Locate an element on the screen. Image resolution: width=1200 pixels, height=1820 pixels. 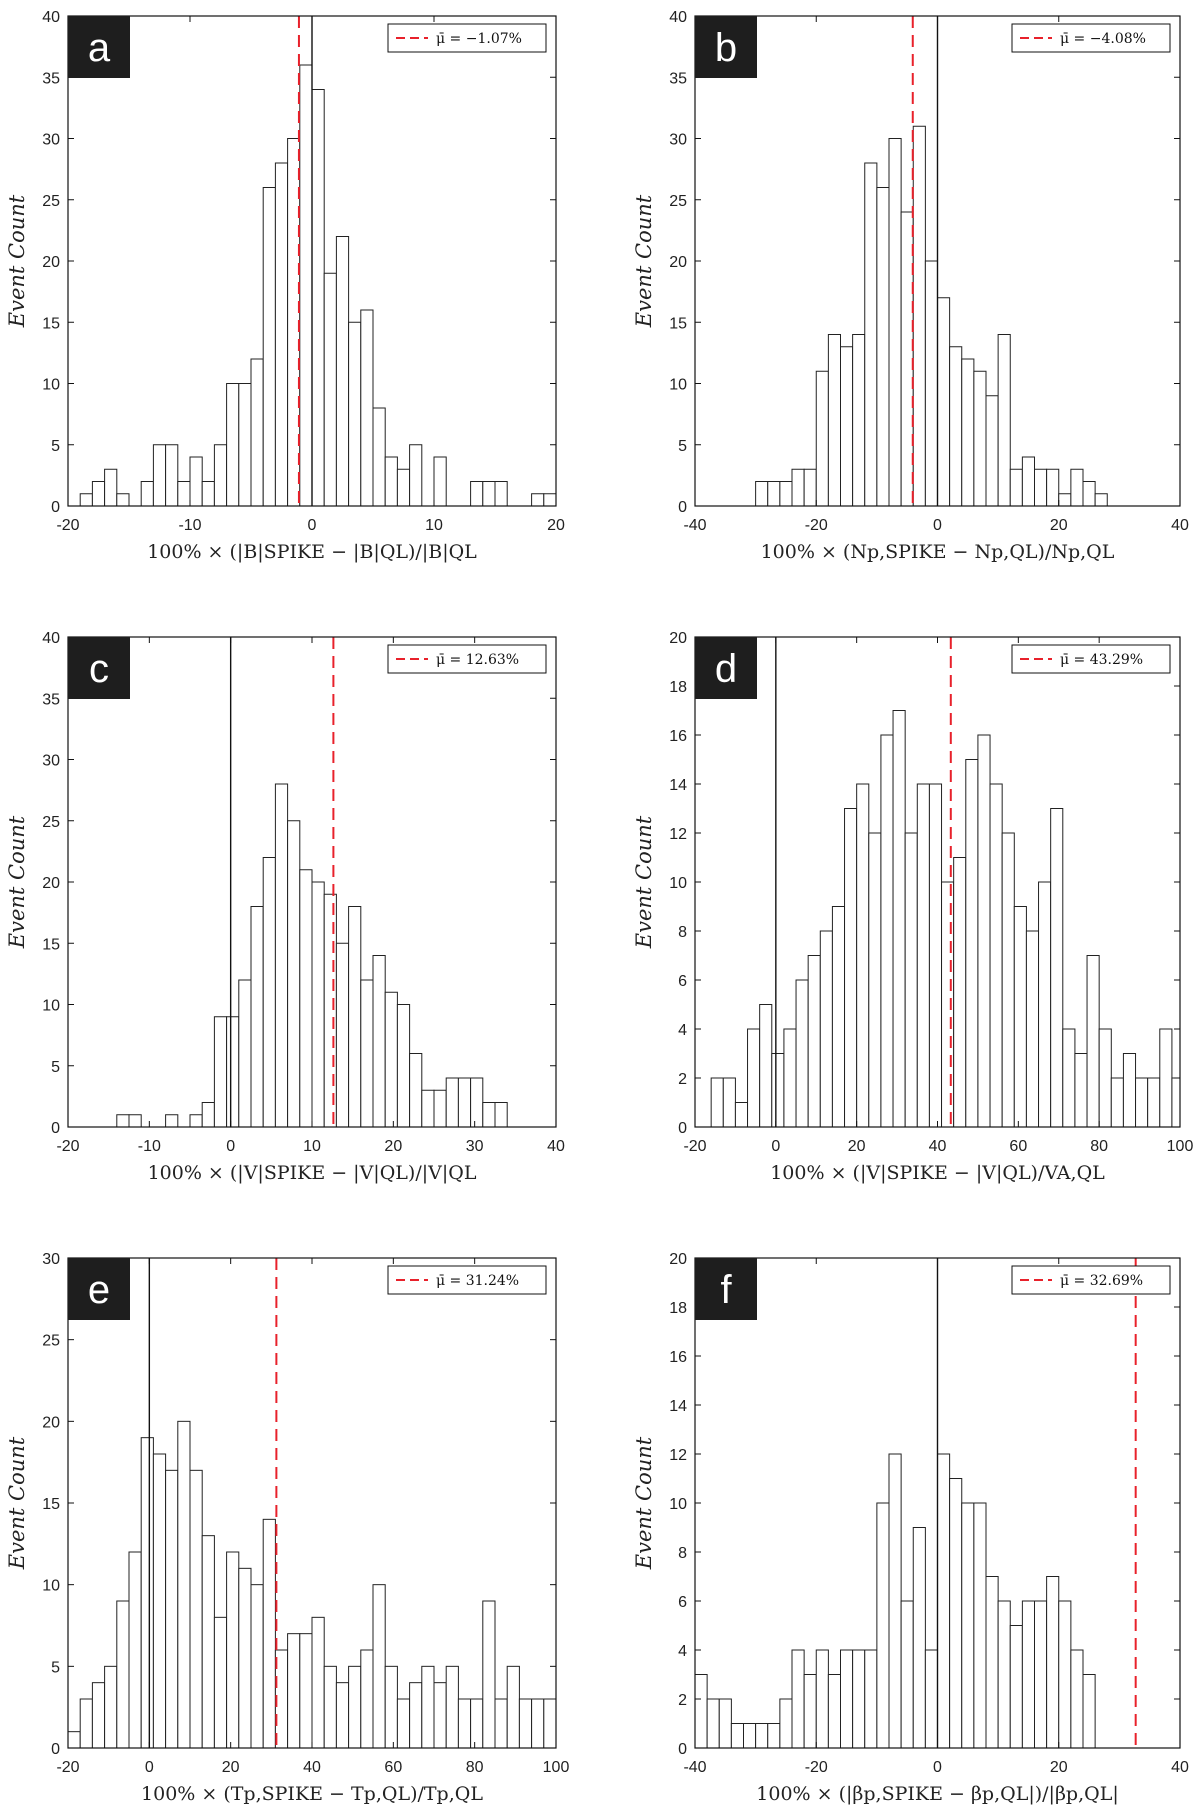
x-tick-label: 20 is located at coordinates (231, 1767).